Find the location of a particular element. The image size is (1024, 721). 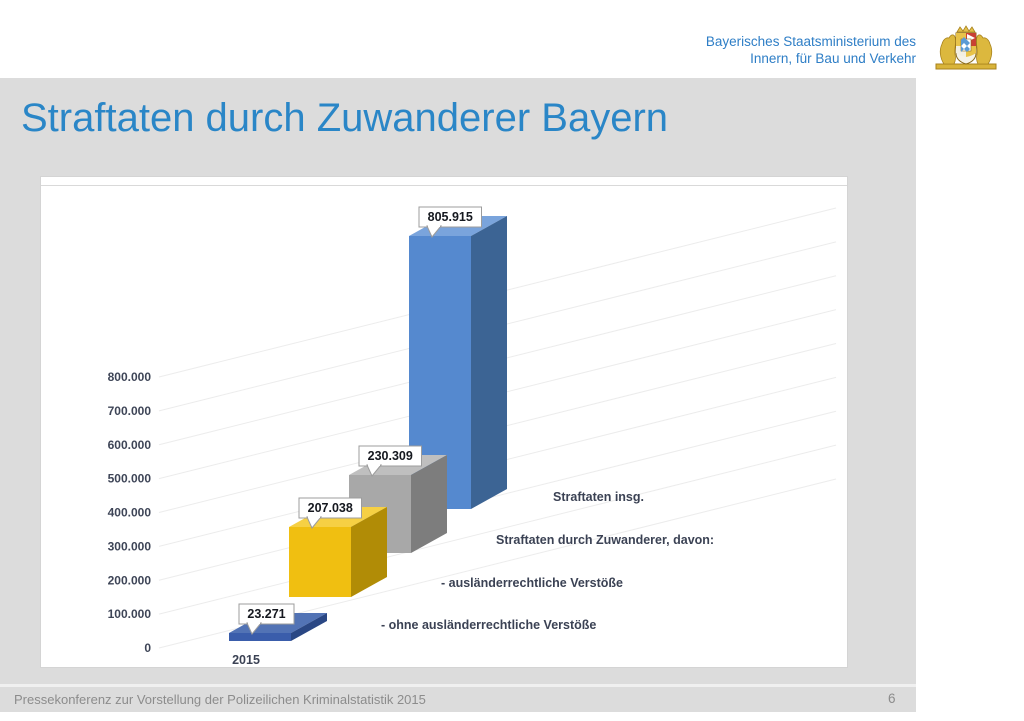

data-label-ohne-auslaenderrechtliche-verstoesse: 23.271 is located at coordinates (266, 614).